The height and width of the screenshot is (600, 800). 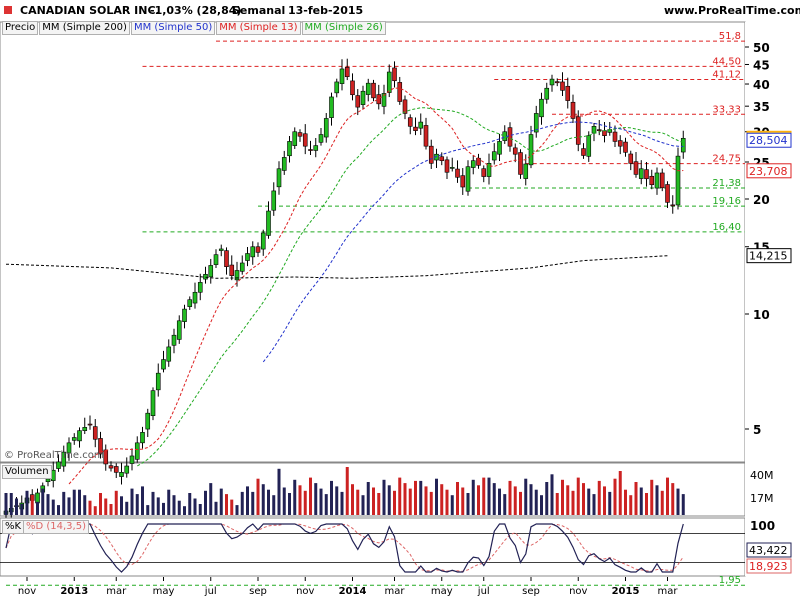 What do you see at coordinates (258, 591) in the screenshot?
I see `x-tick-label: sep` at bounding box center [258, 591].